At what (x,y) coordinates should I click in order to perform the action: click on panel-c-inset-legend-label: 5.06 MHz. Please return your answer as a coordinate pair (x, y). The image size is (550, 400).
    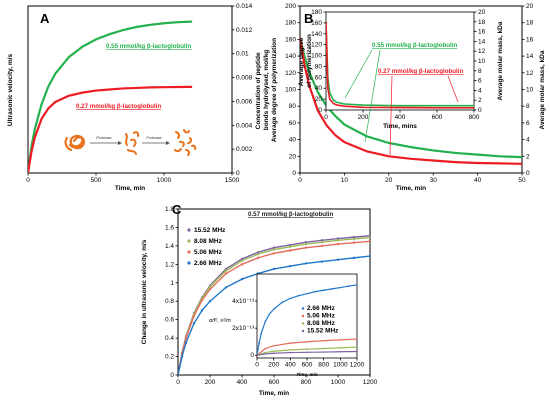
    Looking at the image, I should click on (321, 316).